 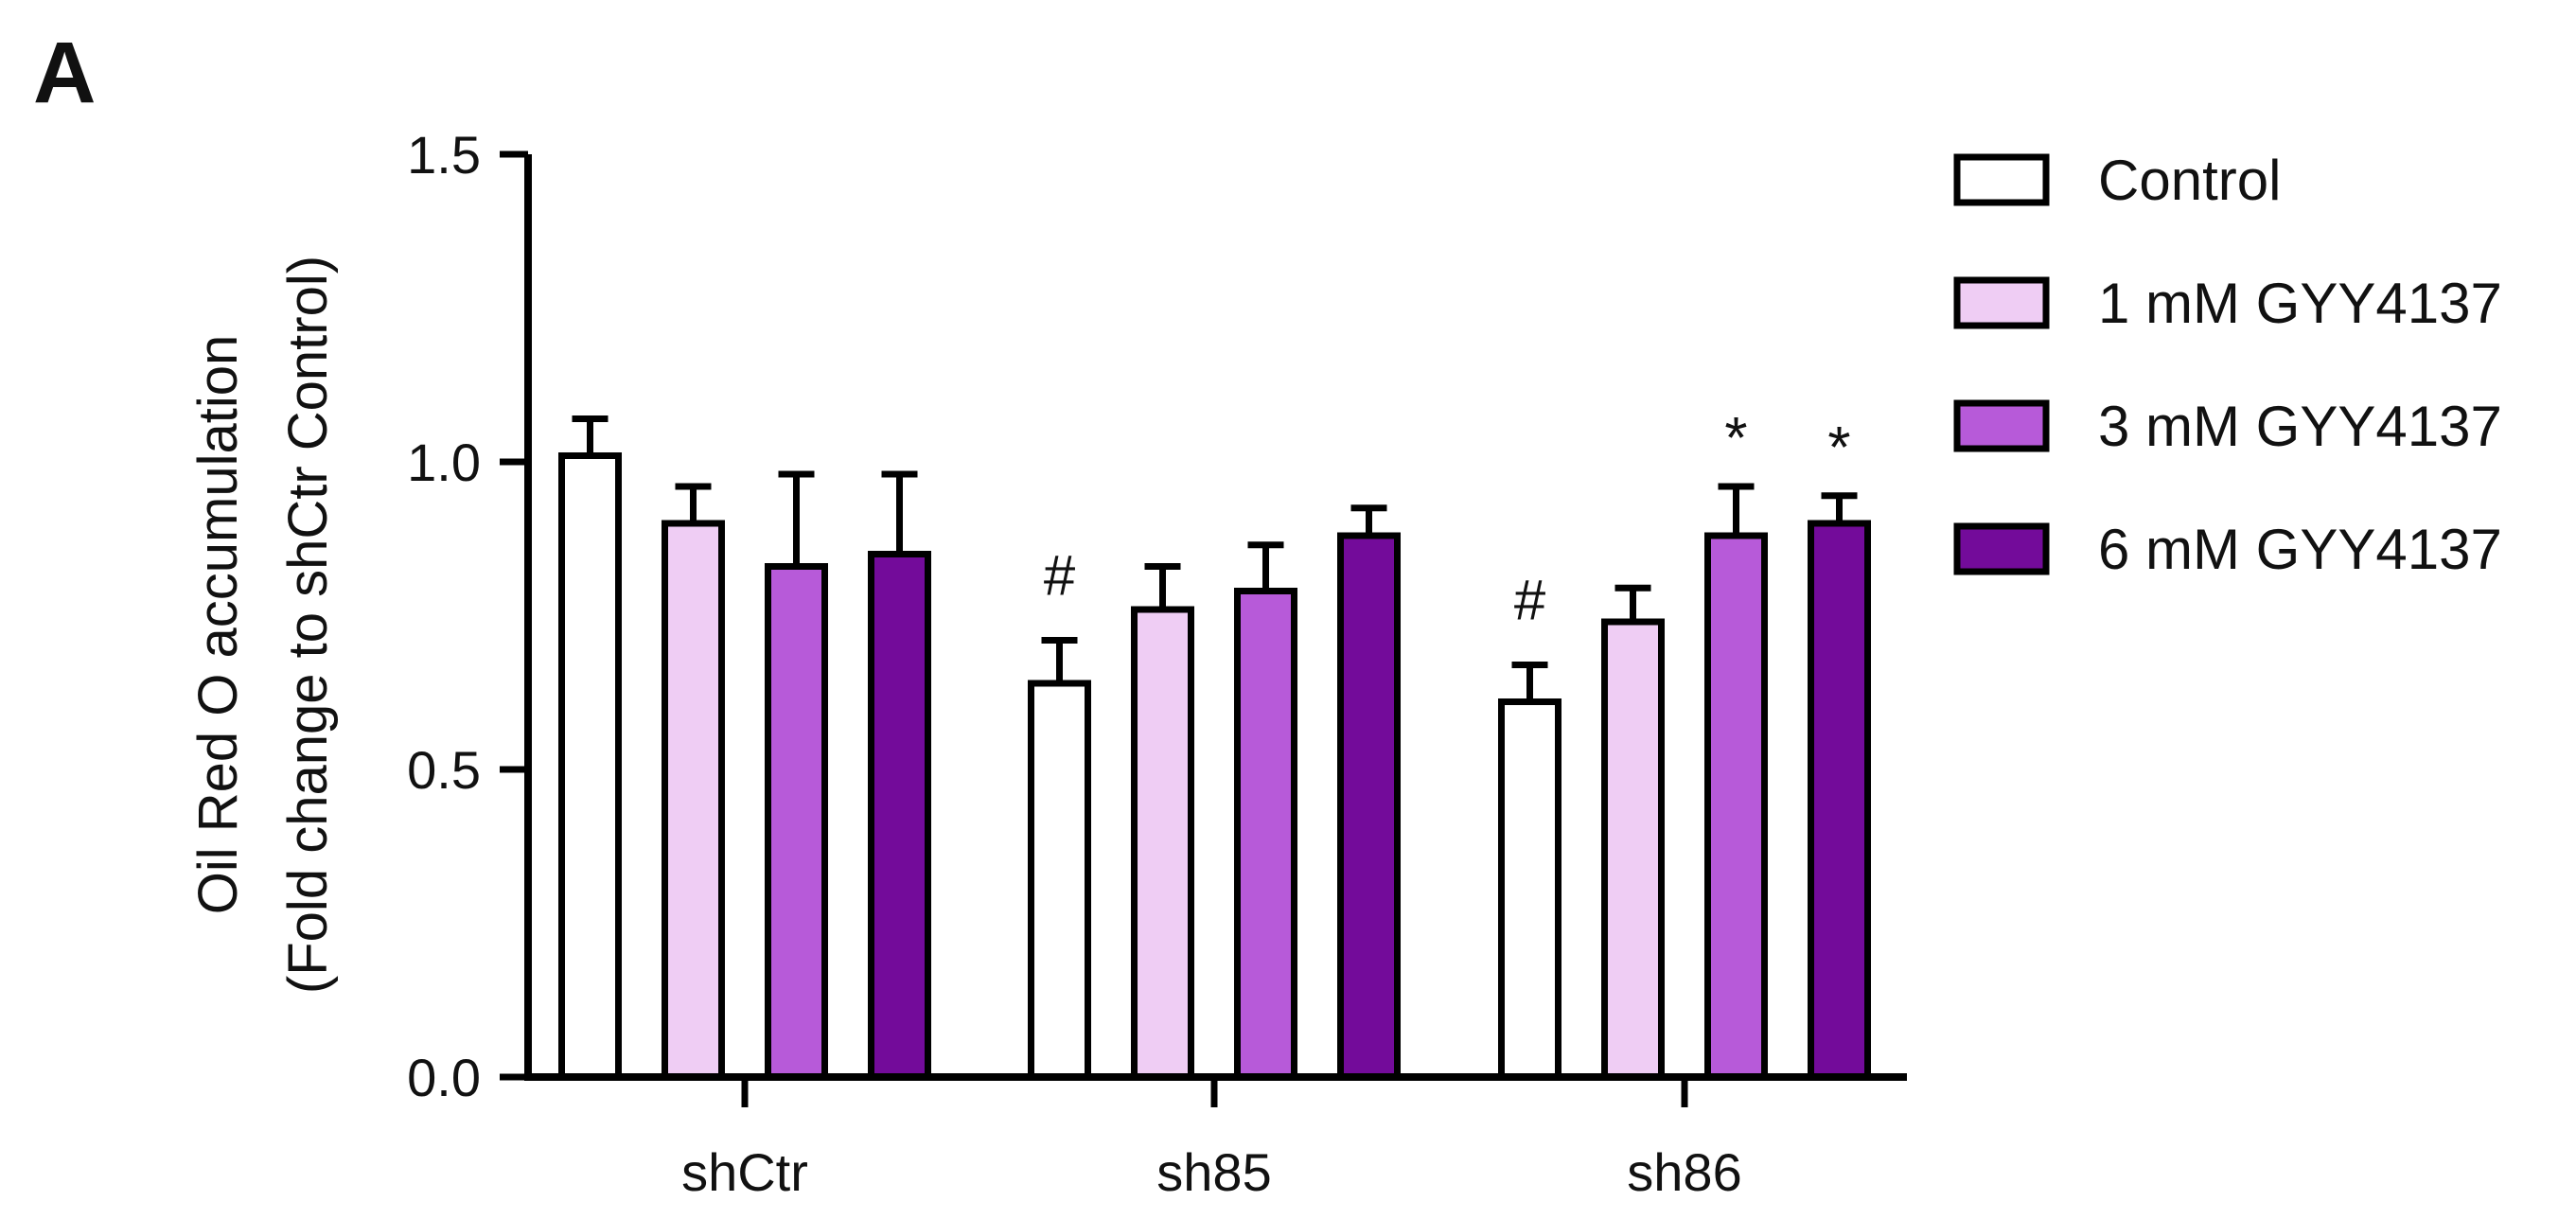 What do you see at coordinates (2189, 180) in the screenshot?
I see `legend-label: Control` at bounding box center [2189, 180].